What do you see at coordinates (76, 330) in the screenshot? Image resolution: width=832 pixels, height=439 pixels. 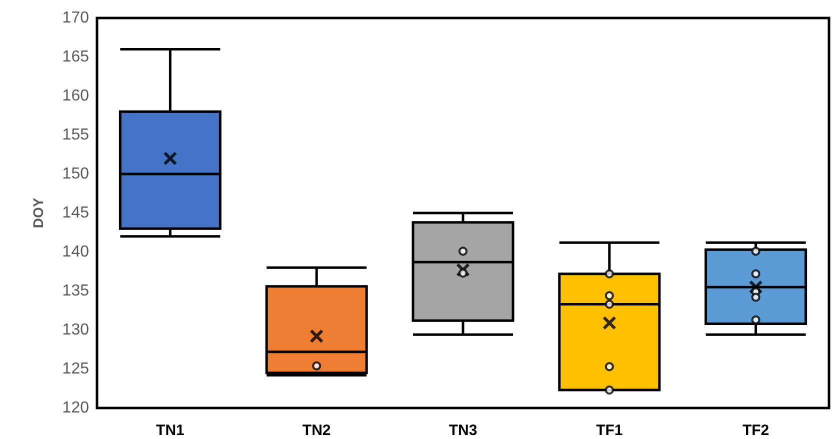 I see `y-tick-label: 130` at bounding box center [76, 330].